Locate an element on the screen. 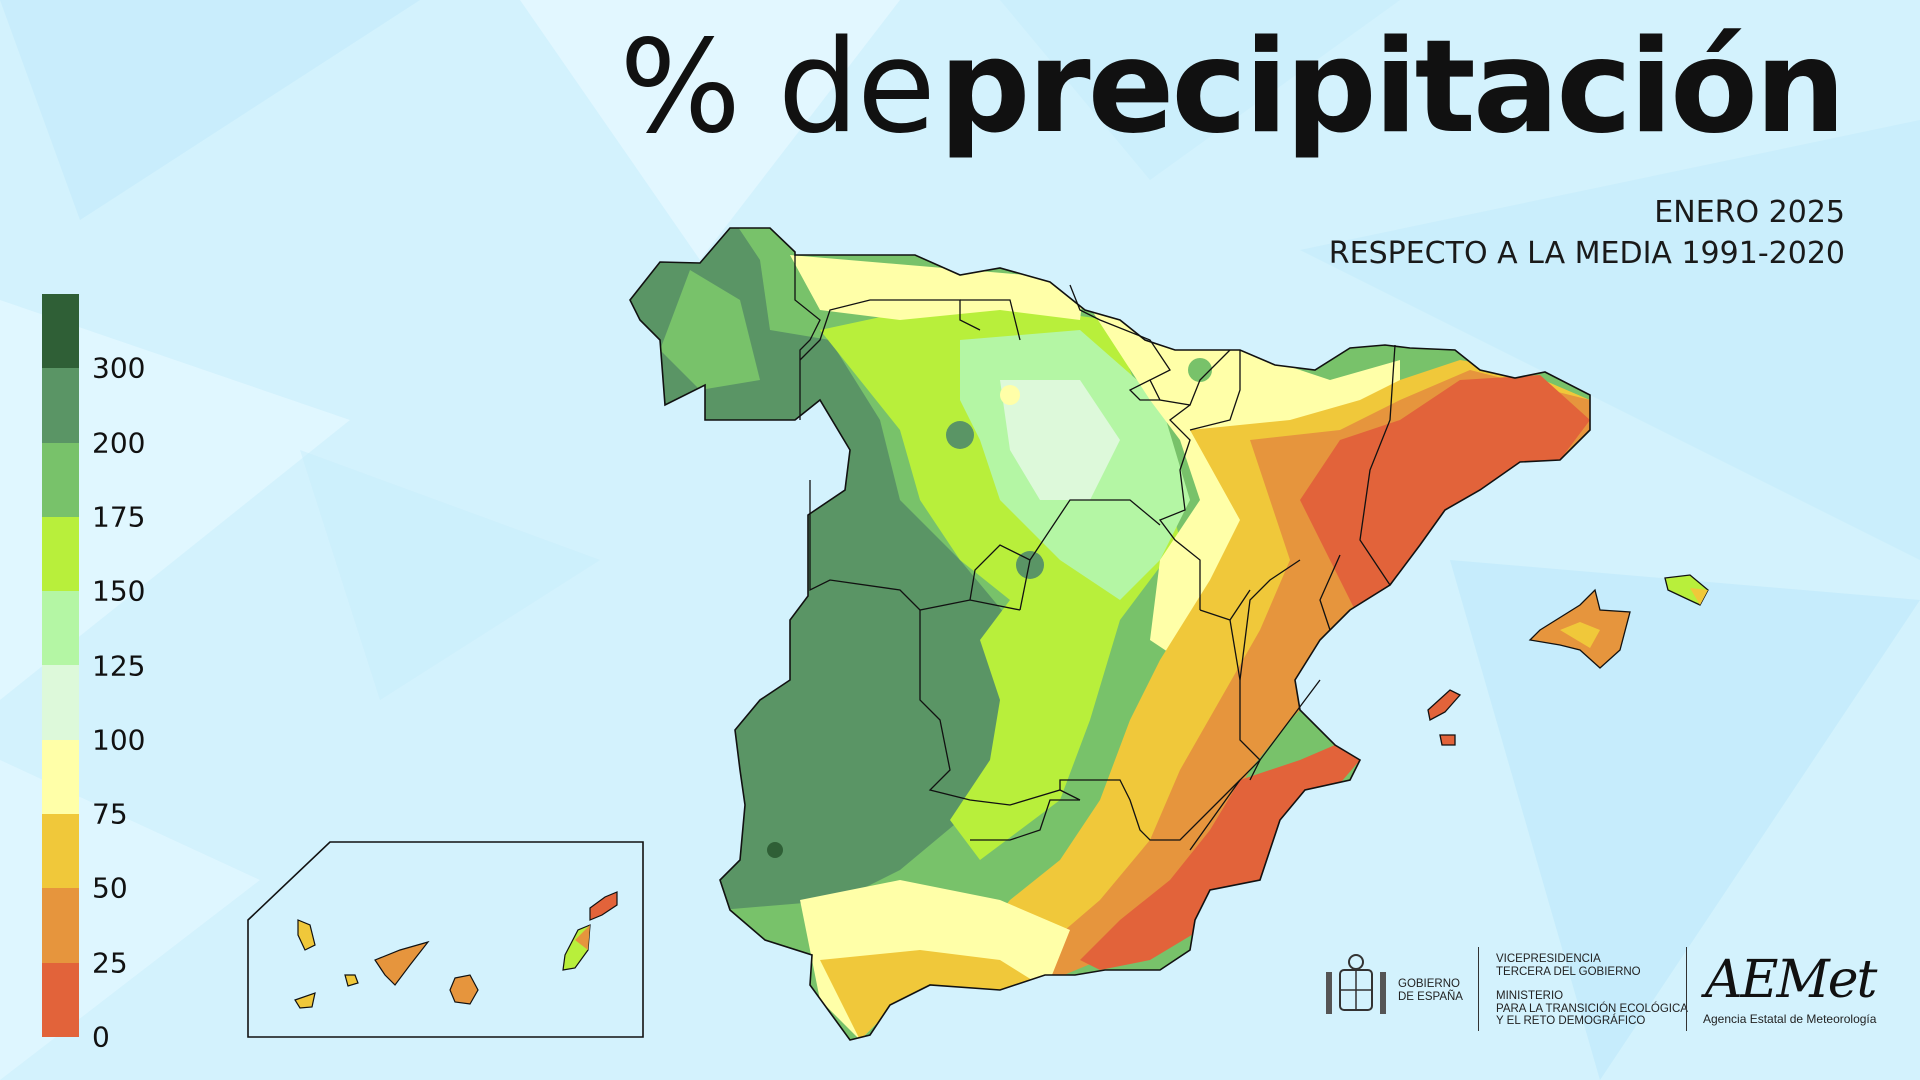 The width and height of the screenshot is (1920, 1080). legend-tick-label: 100 is located at coordinates (119, 740).